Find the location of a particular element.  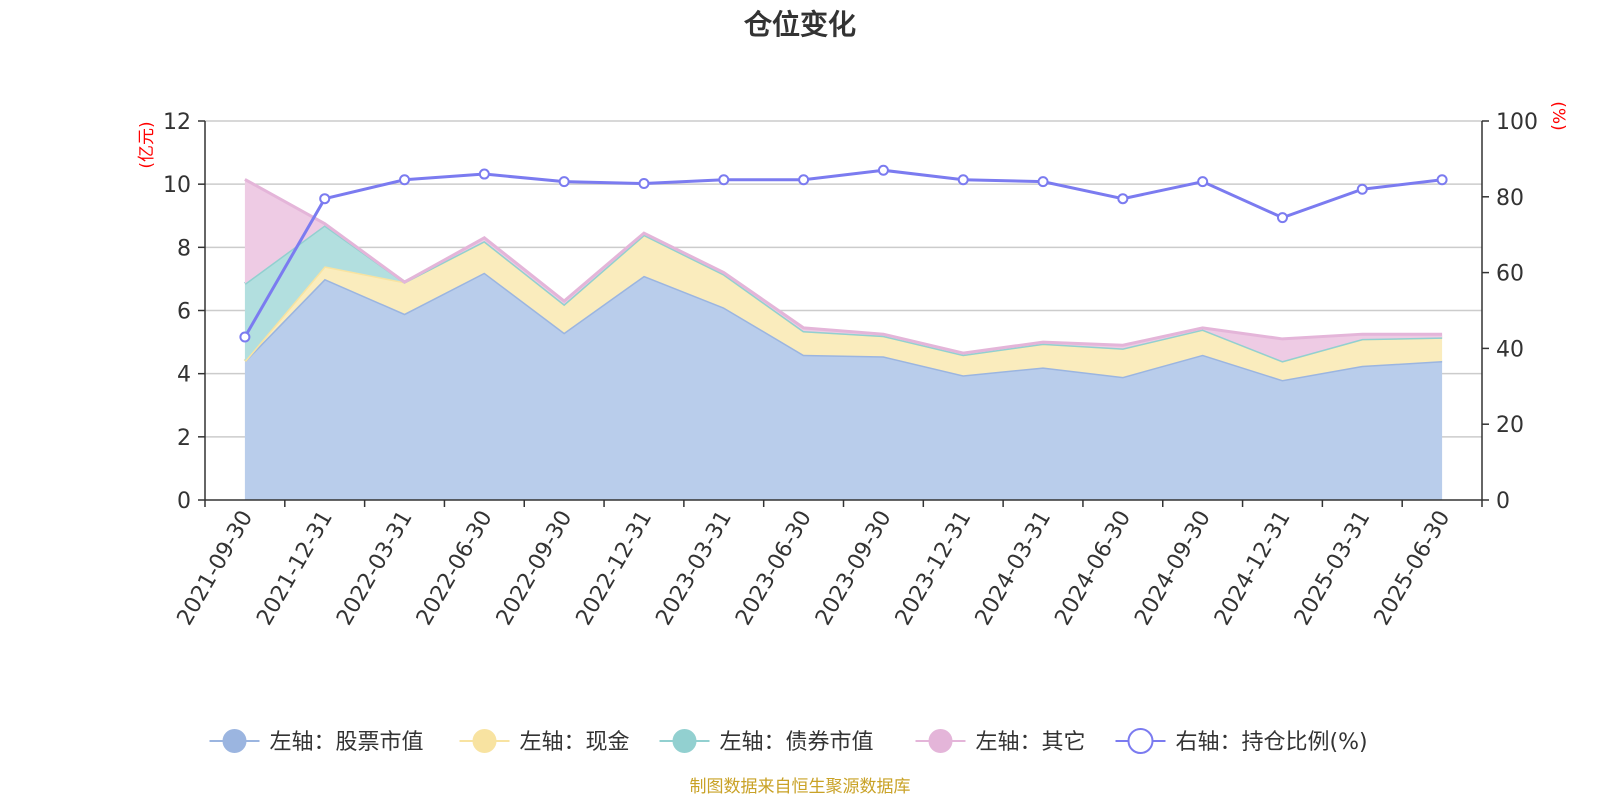

right-tick-label: 20 is located at coordinates (1510, 425).